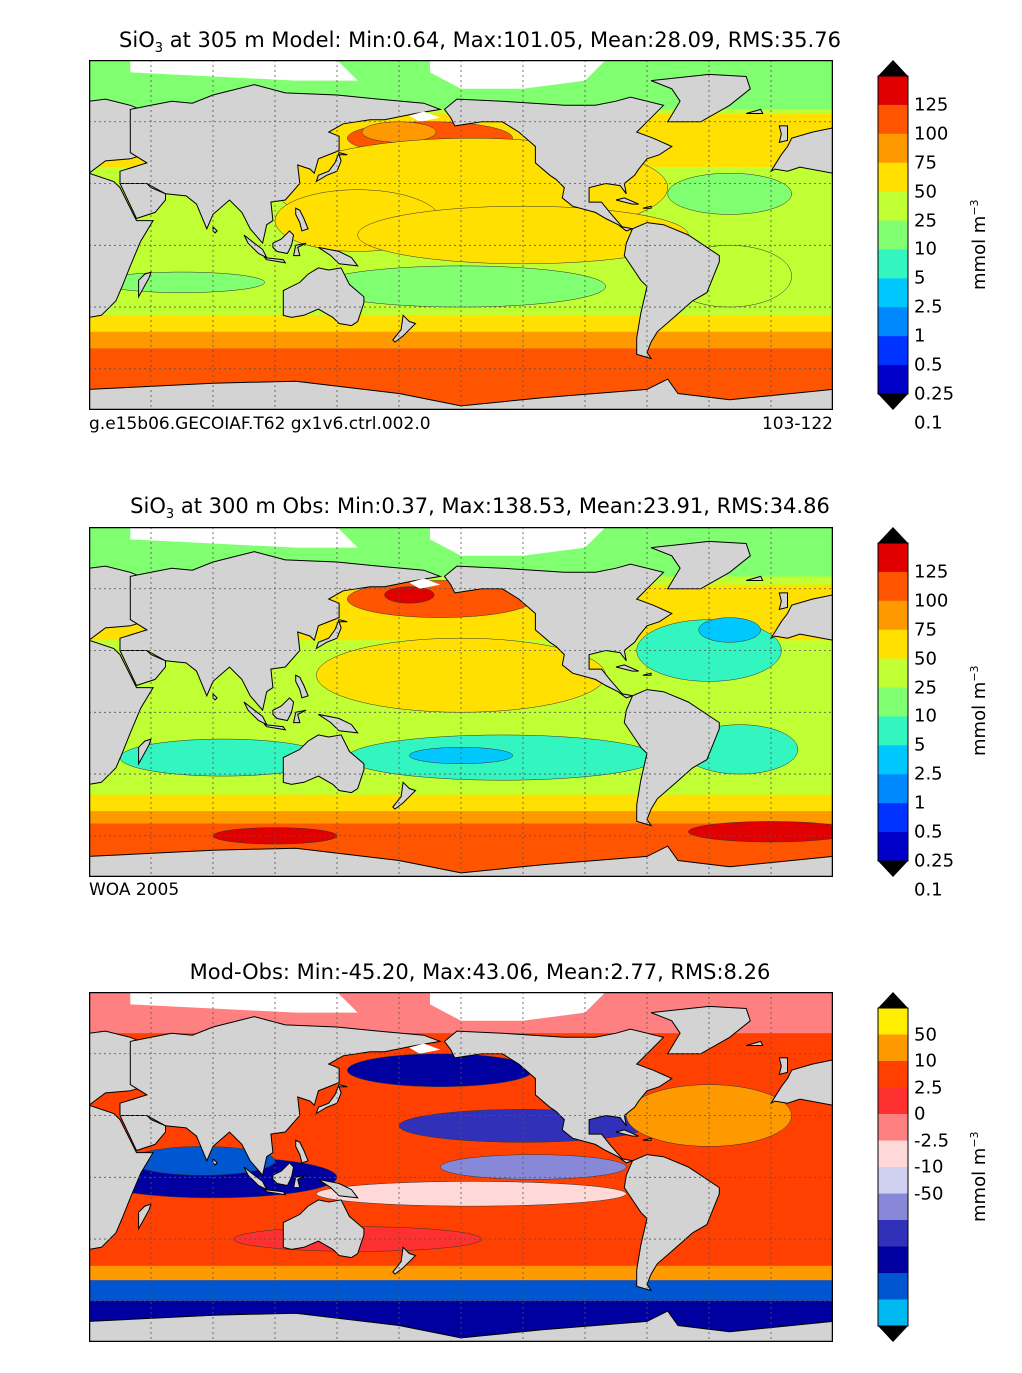 This screenshot has height=1373, width=1022. Describe the element at coordinates (929, 1167) in the screenshot. I see `colorbar-tick-label: -10` at that location.